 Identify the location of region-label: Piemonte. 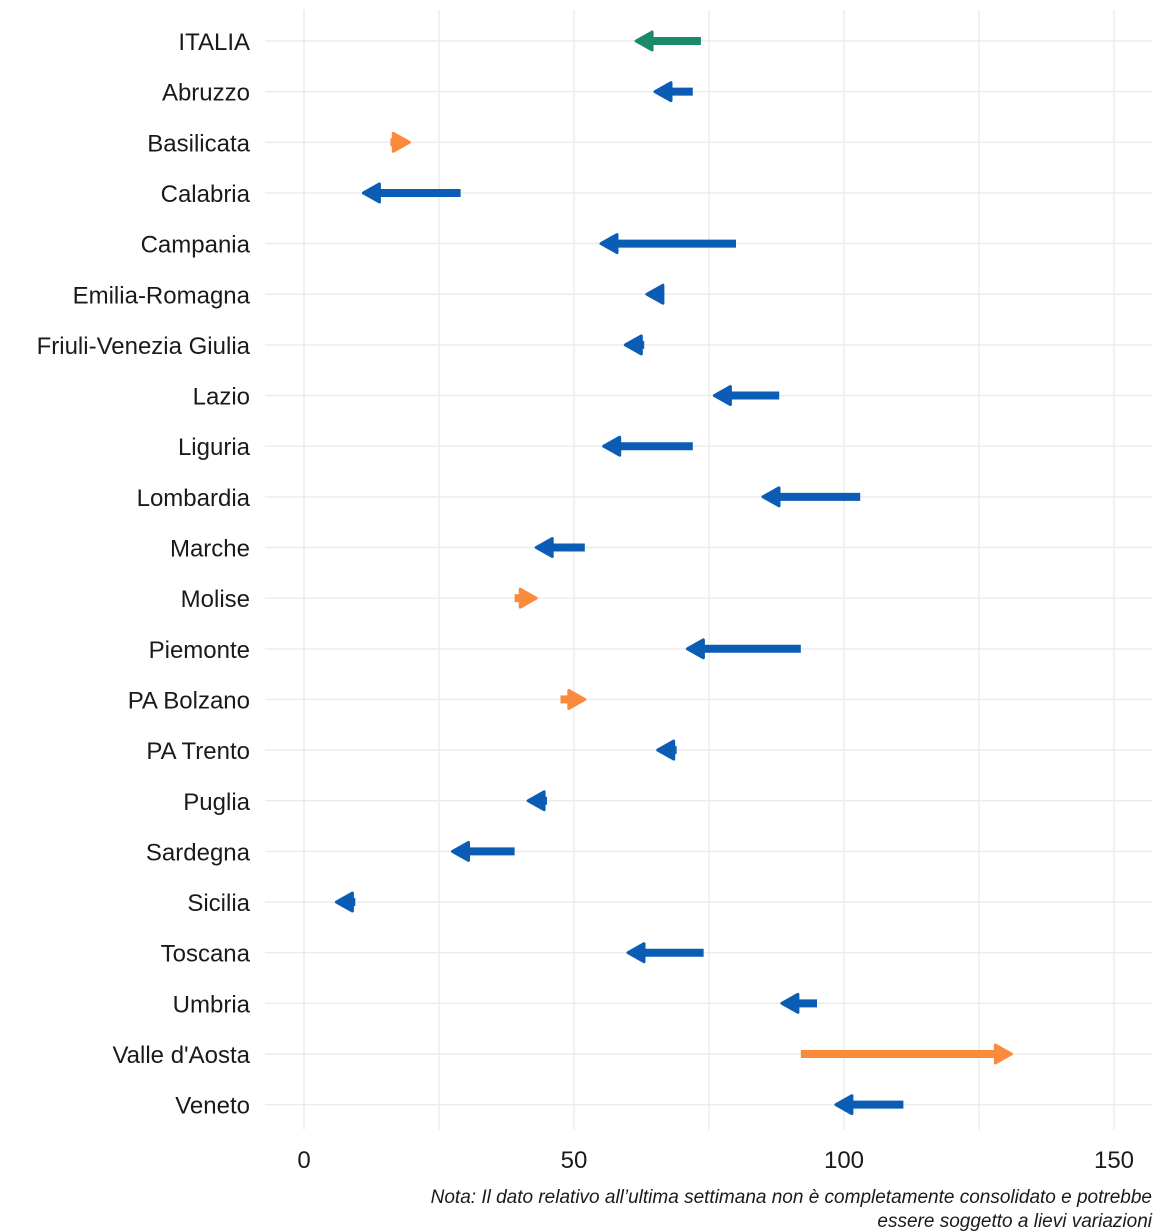
(199, 650).